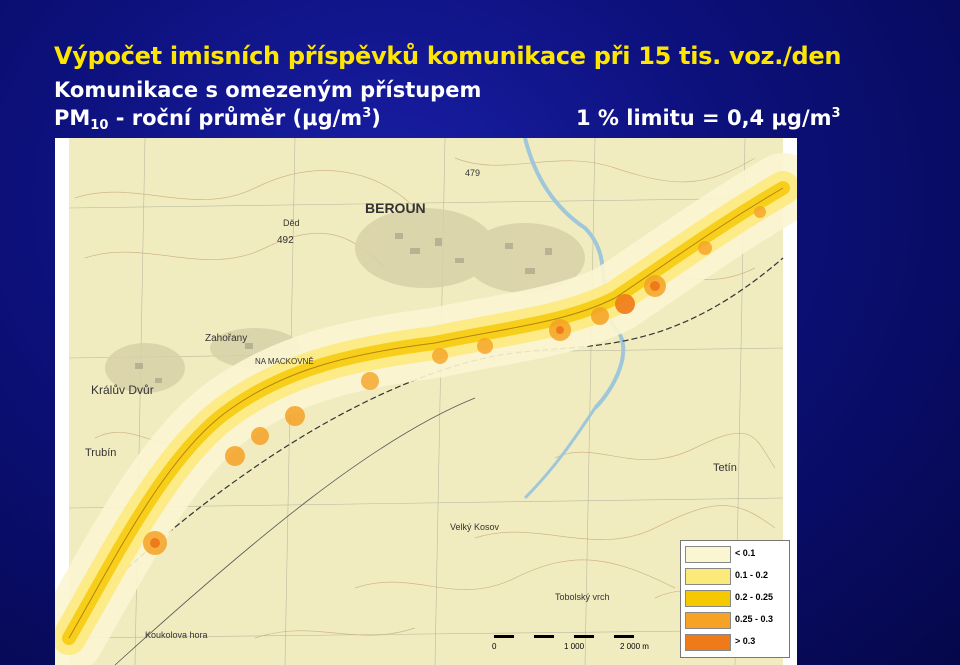 The width and height of the screenshot is (960, 665). I want to click on pollutant-unit-text: - roční průměr (μg/m, so click(235, 118).